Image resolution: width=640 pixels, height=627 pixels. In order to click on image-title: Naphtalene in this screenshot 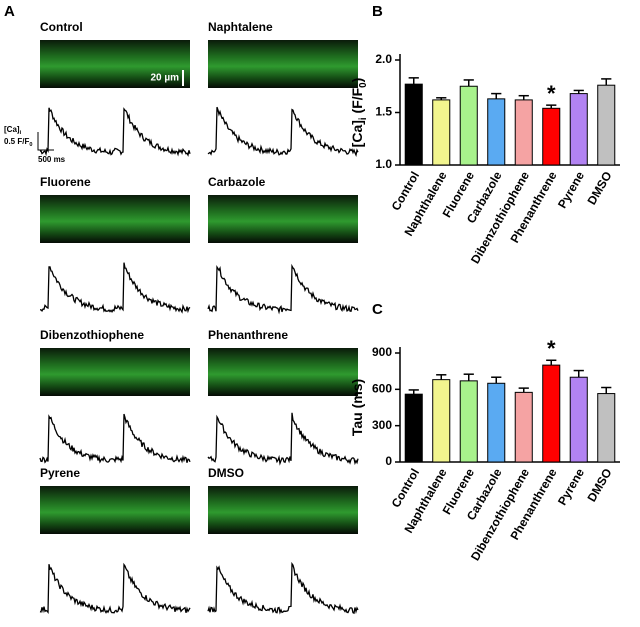, I will do `click(240, 27)`.